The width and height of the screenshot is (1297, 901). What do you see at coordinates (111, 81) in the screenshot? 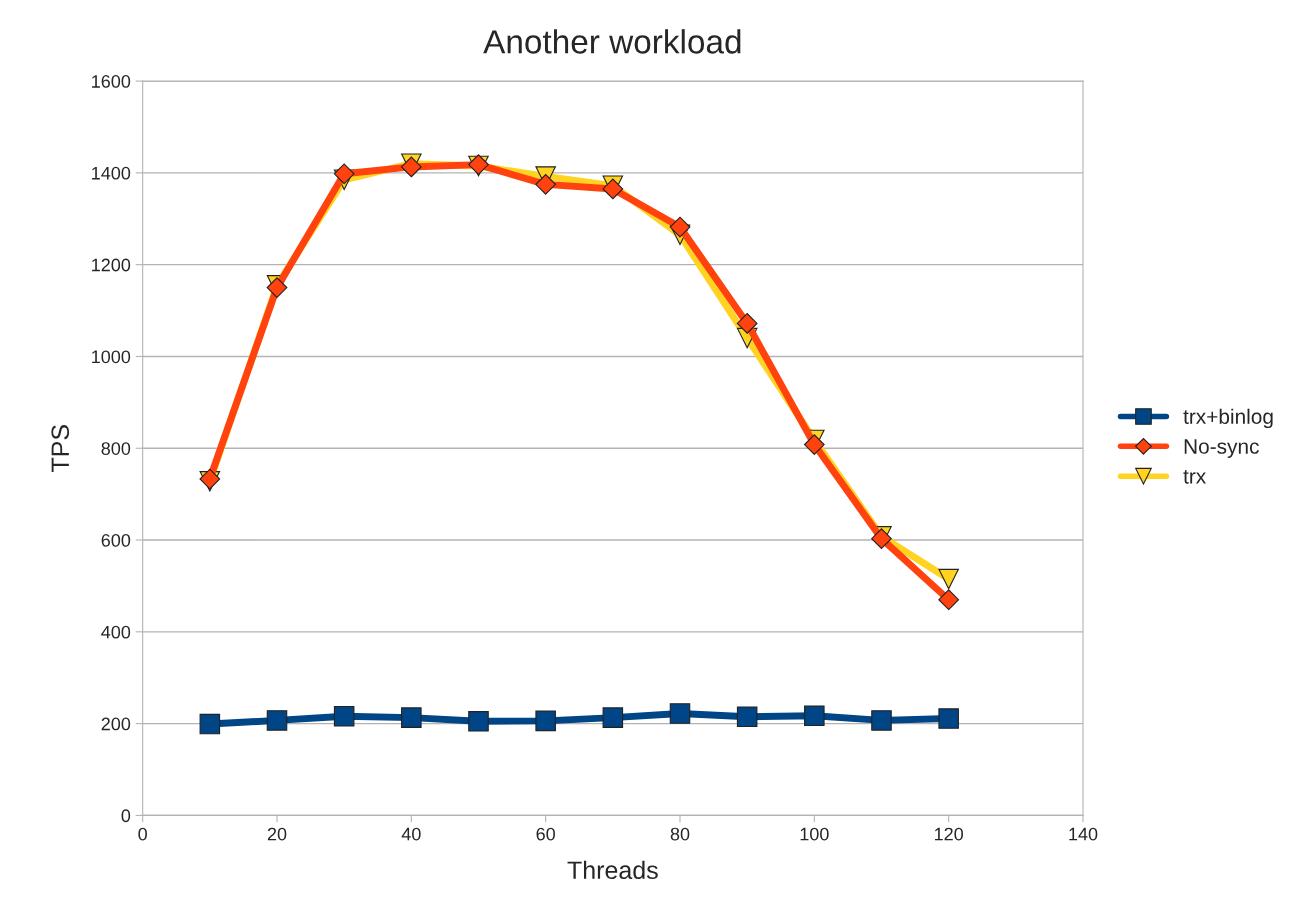
I see `y-tick-label: 1600` at bounding box center [111, 81].